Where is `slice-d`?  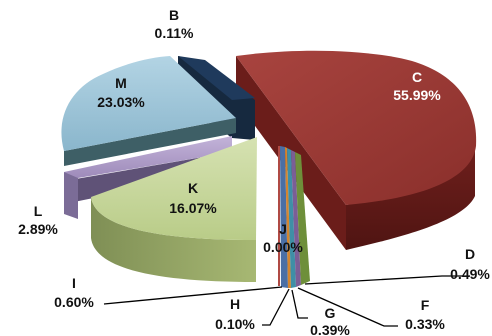 slice-d is located at coordinates (302, 218).